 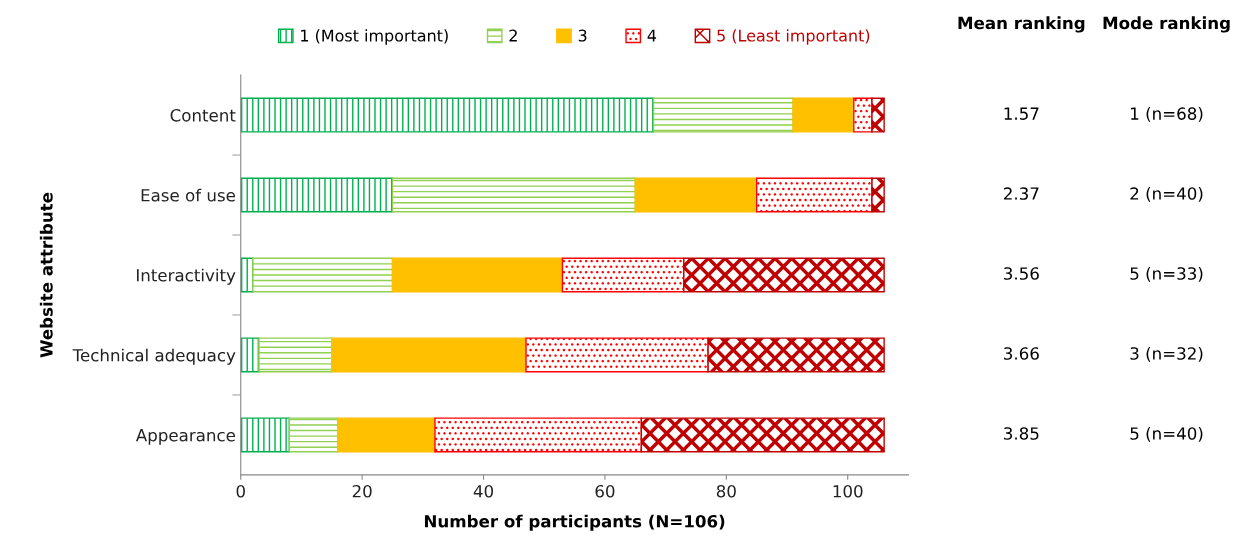 What do you see at coordinates (793, 37) in the screenshot?
I see `text: 5 (Least important)` at bounding box center [793, 37].